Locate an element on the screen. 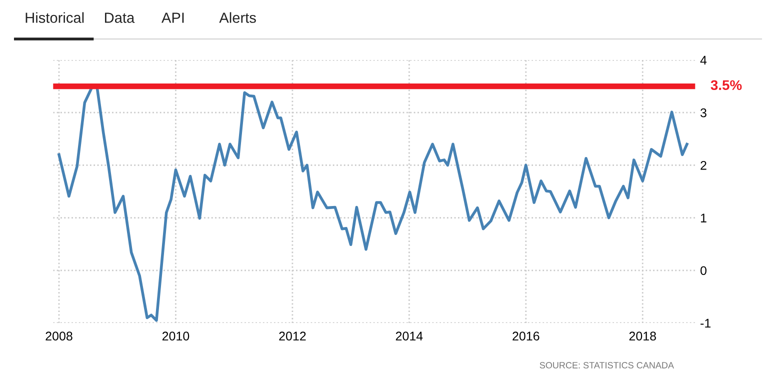 The width and height of the screenshot is (769, 380). x-tick-label: 2018 is located at coordinates (642, 336).